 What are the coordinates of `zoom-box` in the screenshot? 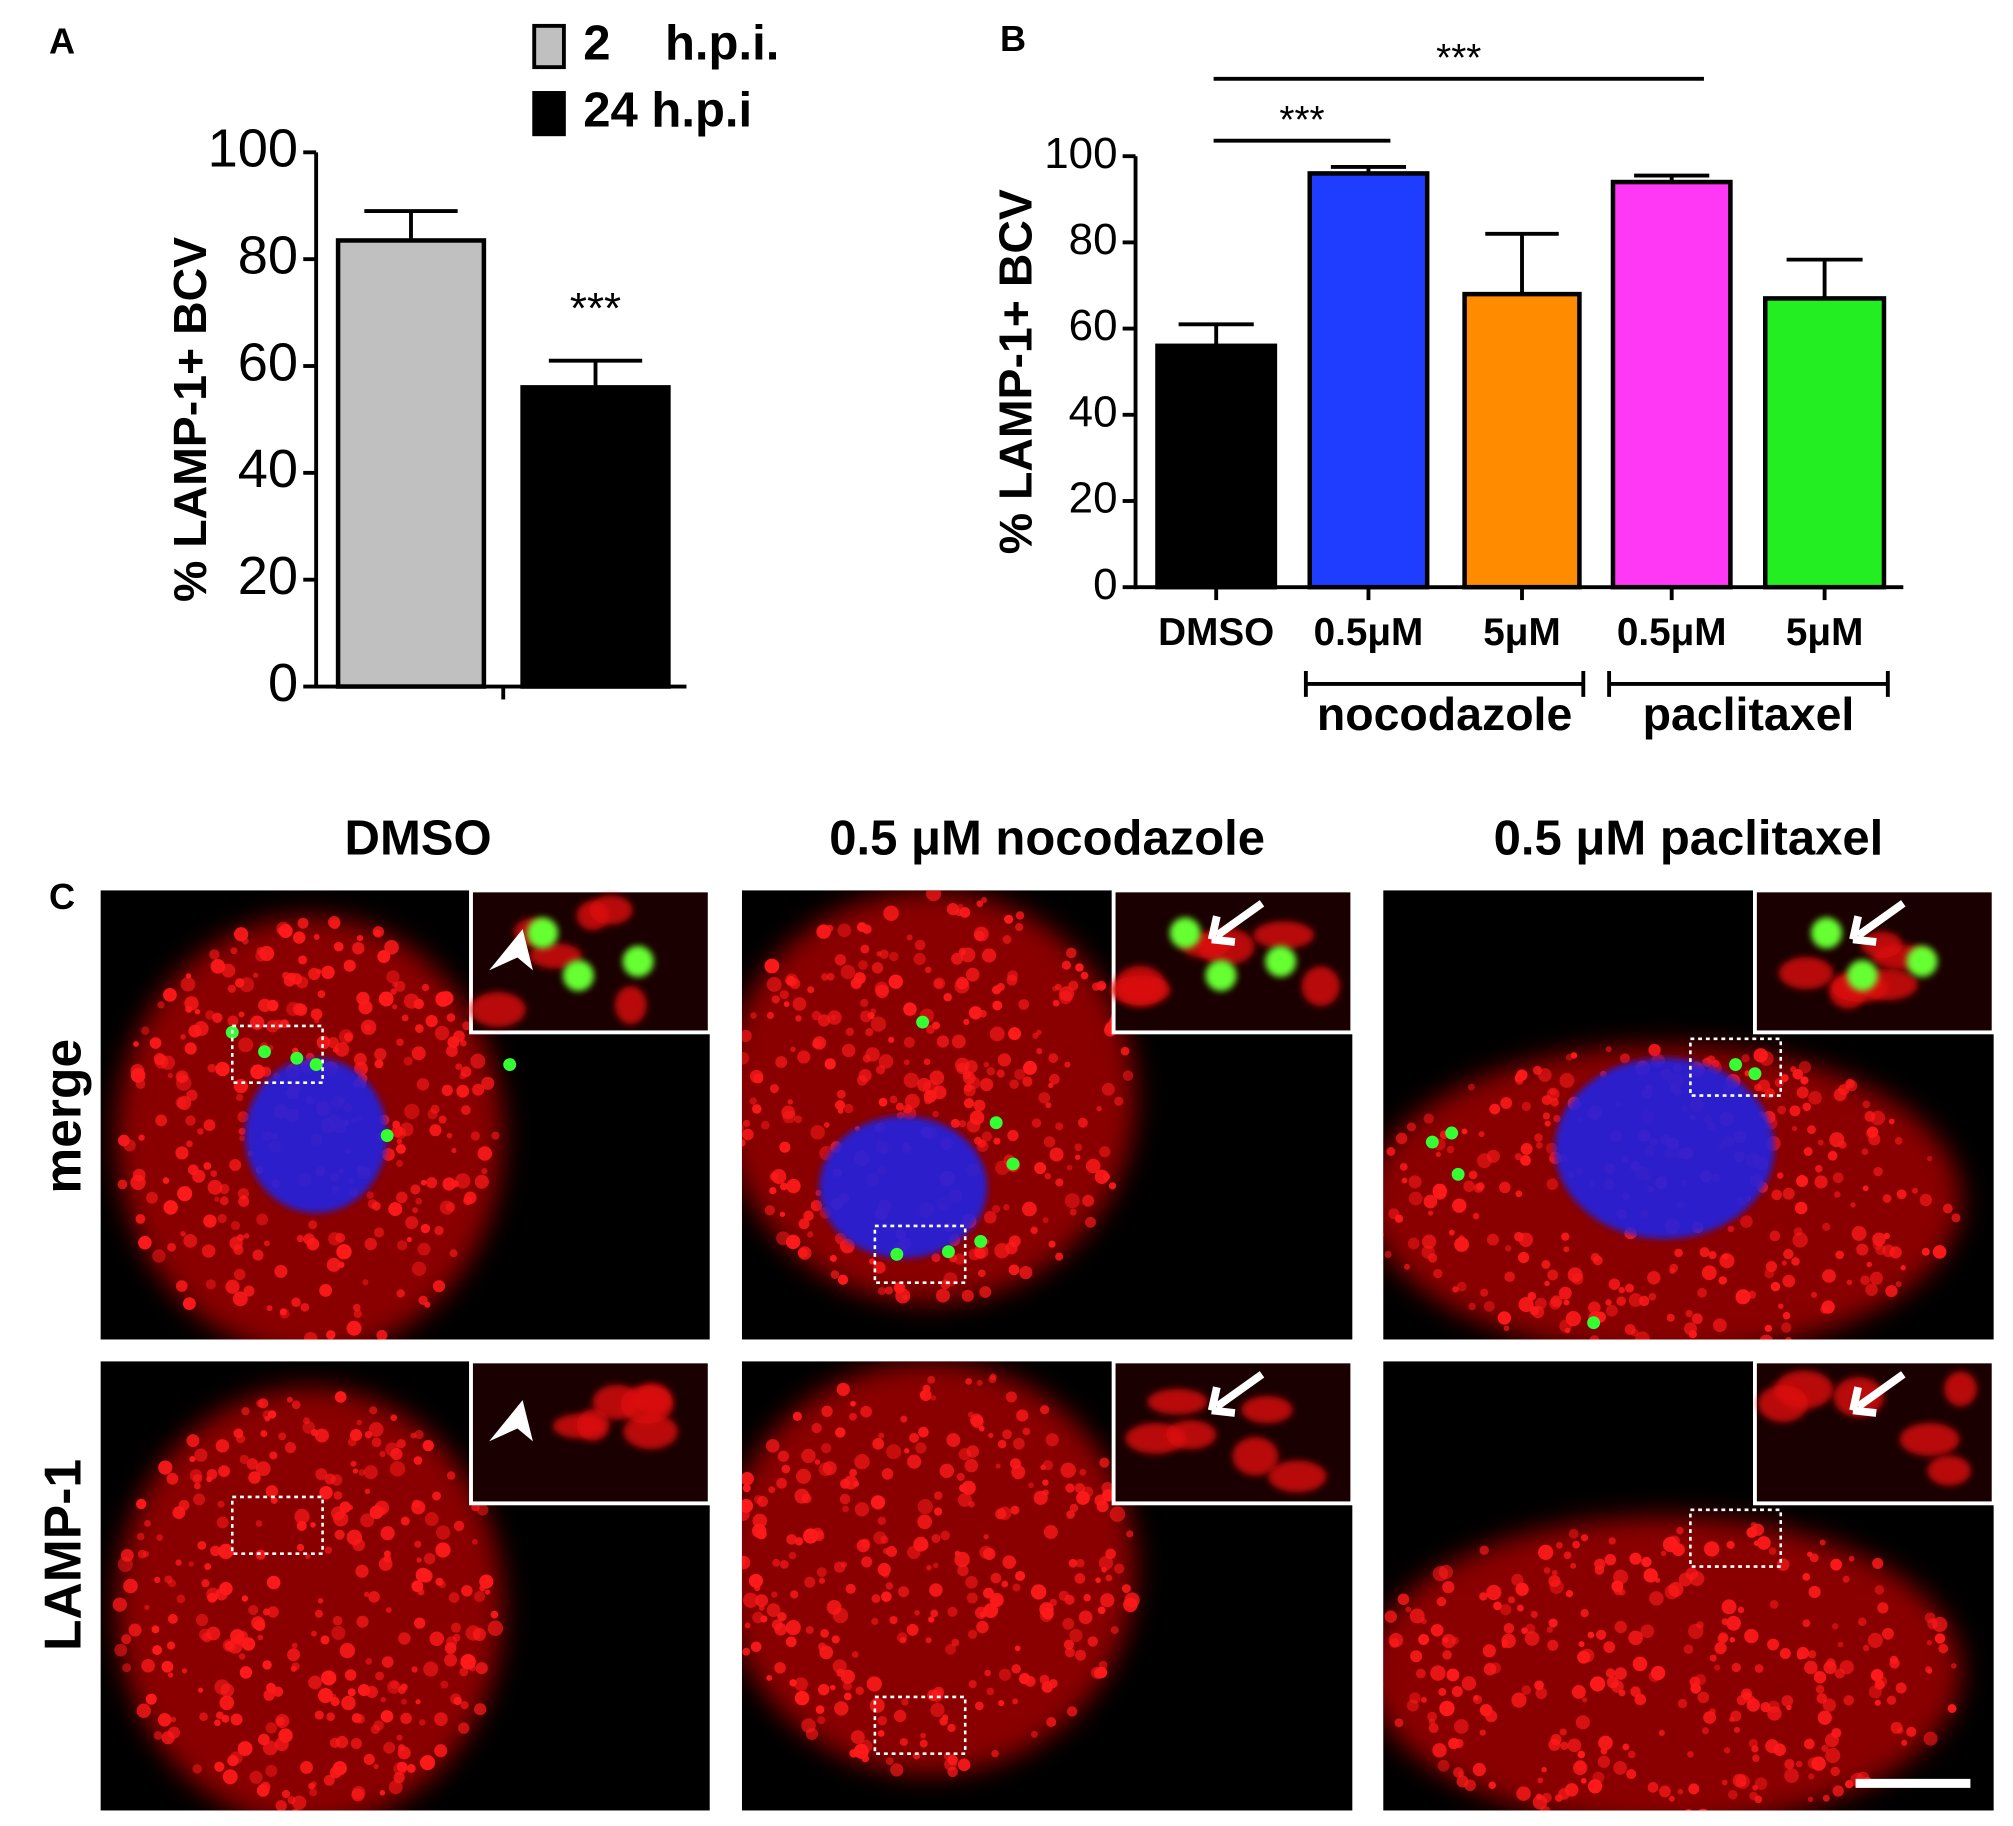 It's located at (920, 1725).